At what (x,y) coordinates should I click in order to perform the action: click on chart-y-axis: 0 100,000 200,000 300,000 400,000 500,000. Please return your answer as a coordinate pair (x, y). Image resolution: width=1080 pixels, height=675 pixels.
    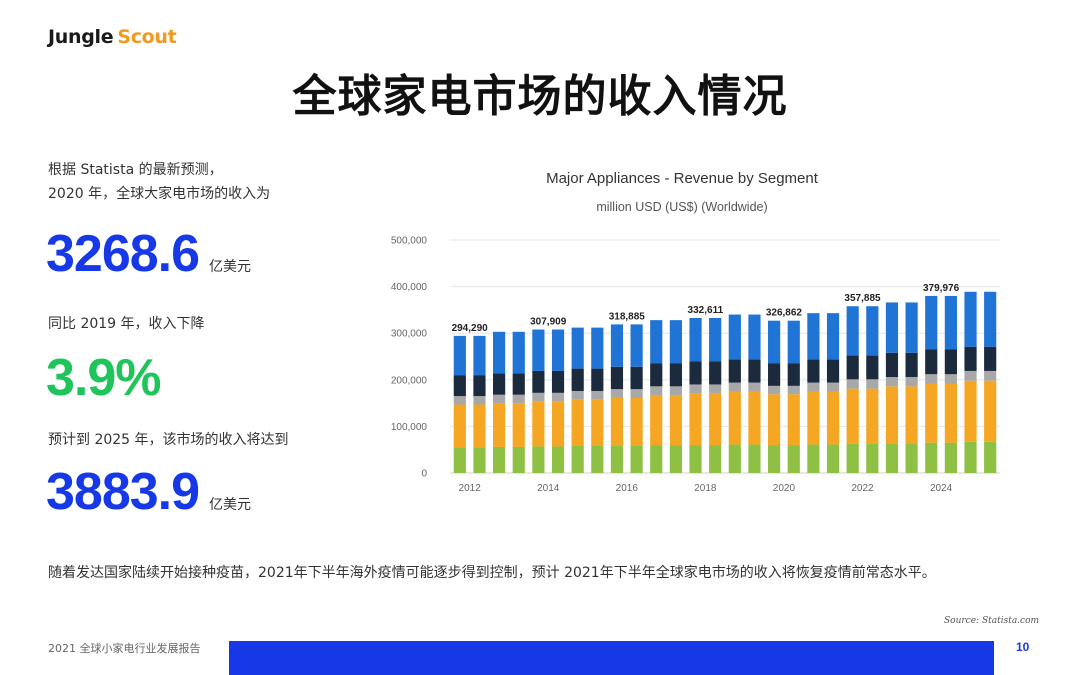
    Looking at the image, I should click on (409, 358).